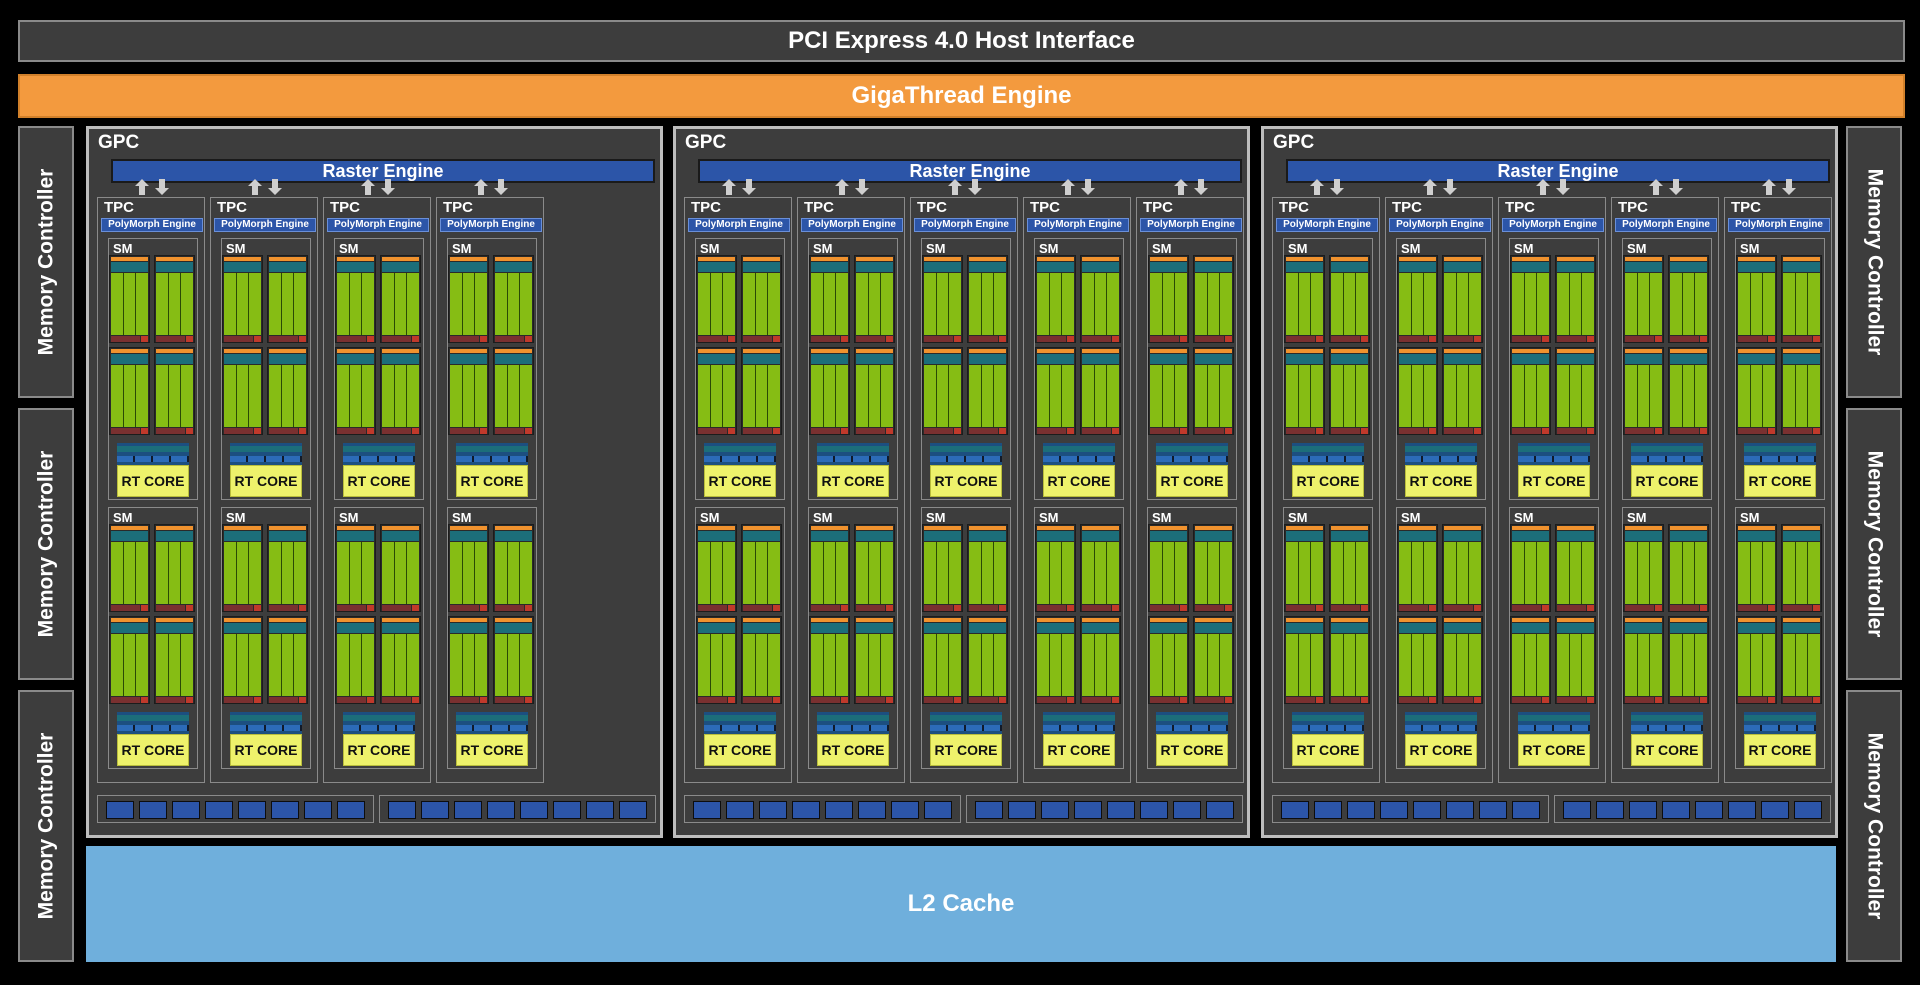 This screenshot has width=1920, height=985. I want to click on memory-controller-left-3: Memory Controller, so click(46, 826).